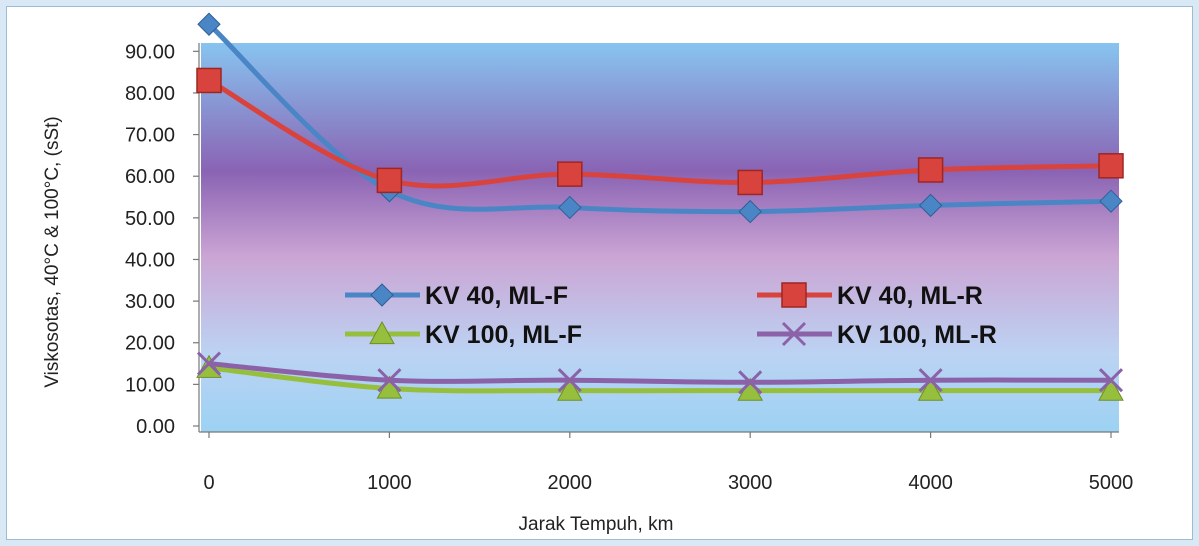 This screenshot has width=1199, height=546. What do you see at coordinates (496, 296) in the screenshot?
I see `legend-label: KV 40, ML-F` at bounding box center [496, 296].